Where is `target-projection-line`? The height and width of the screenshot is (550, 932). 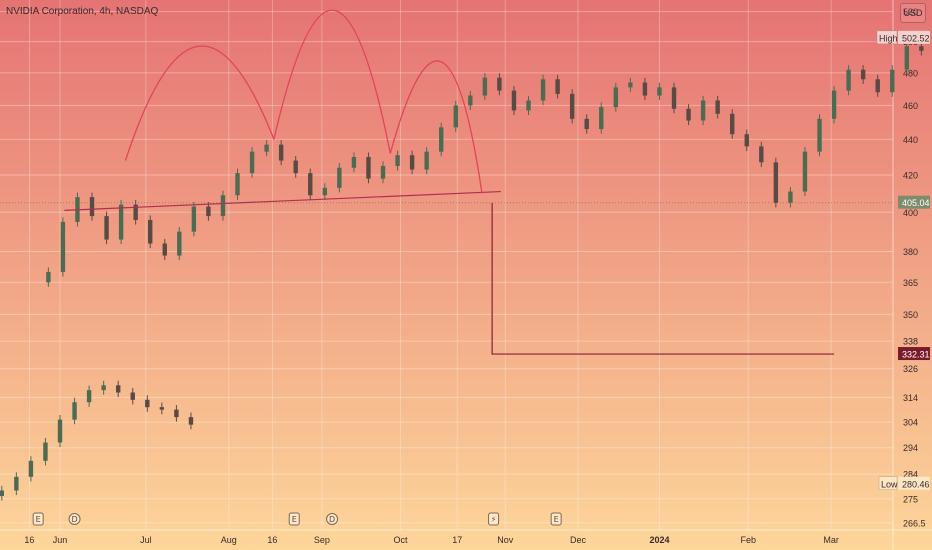
target-projection-line is located at coordinates (663, 278).